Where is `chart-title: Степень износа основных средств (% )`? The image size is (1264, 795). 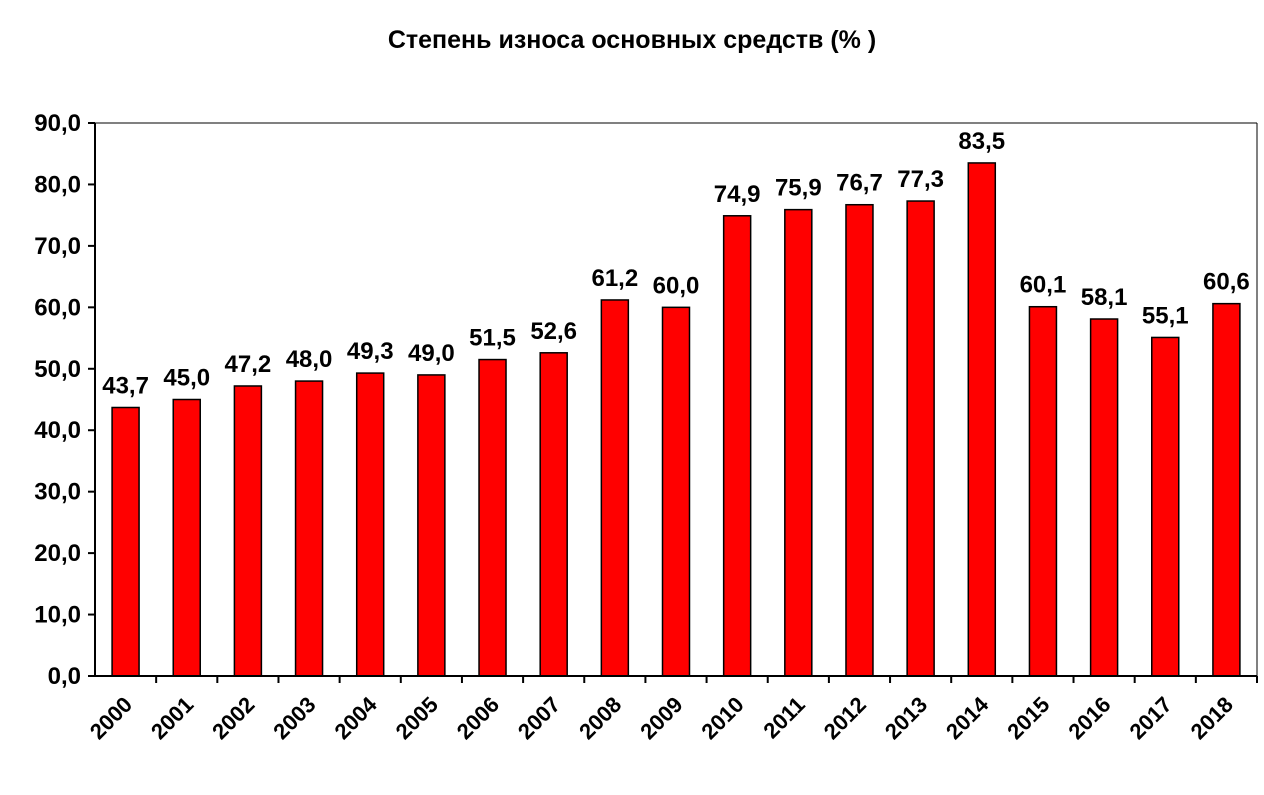 chart-title: Степень износа основных средств (% ) is located at coordinates (632, 40).